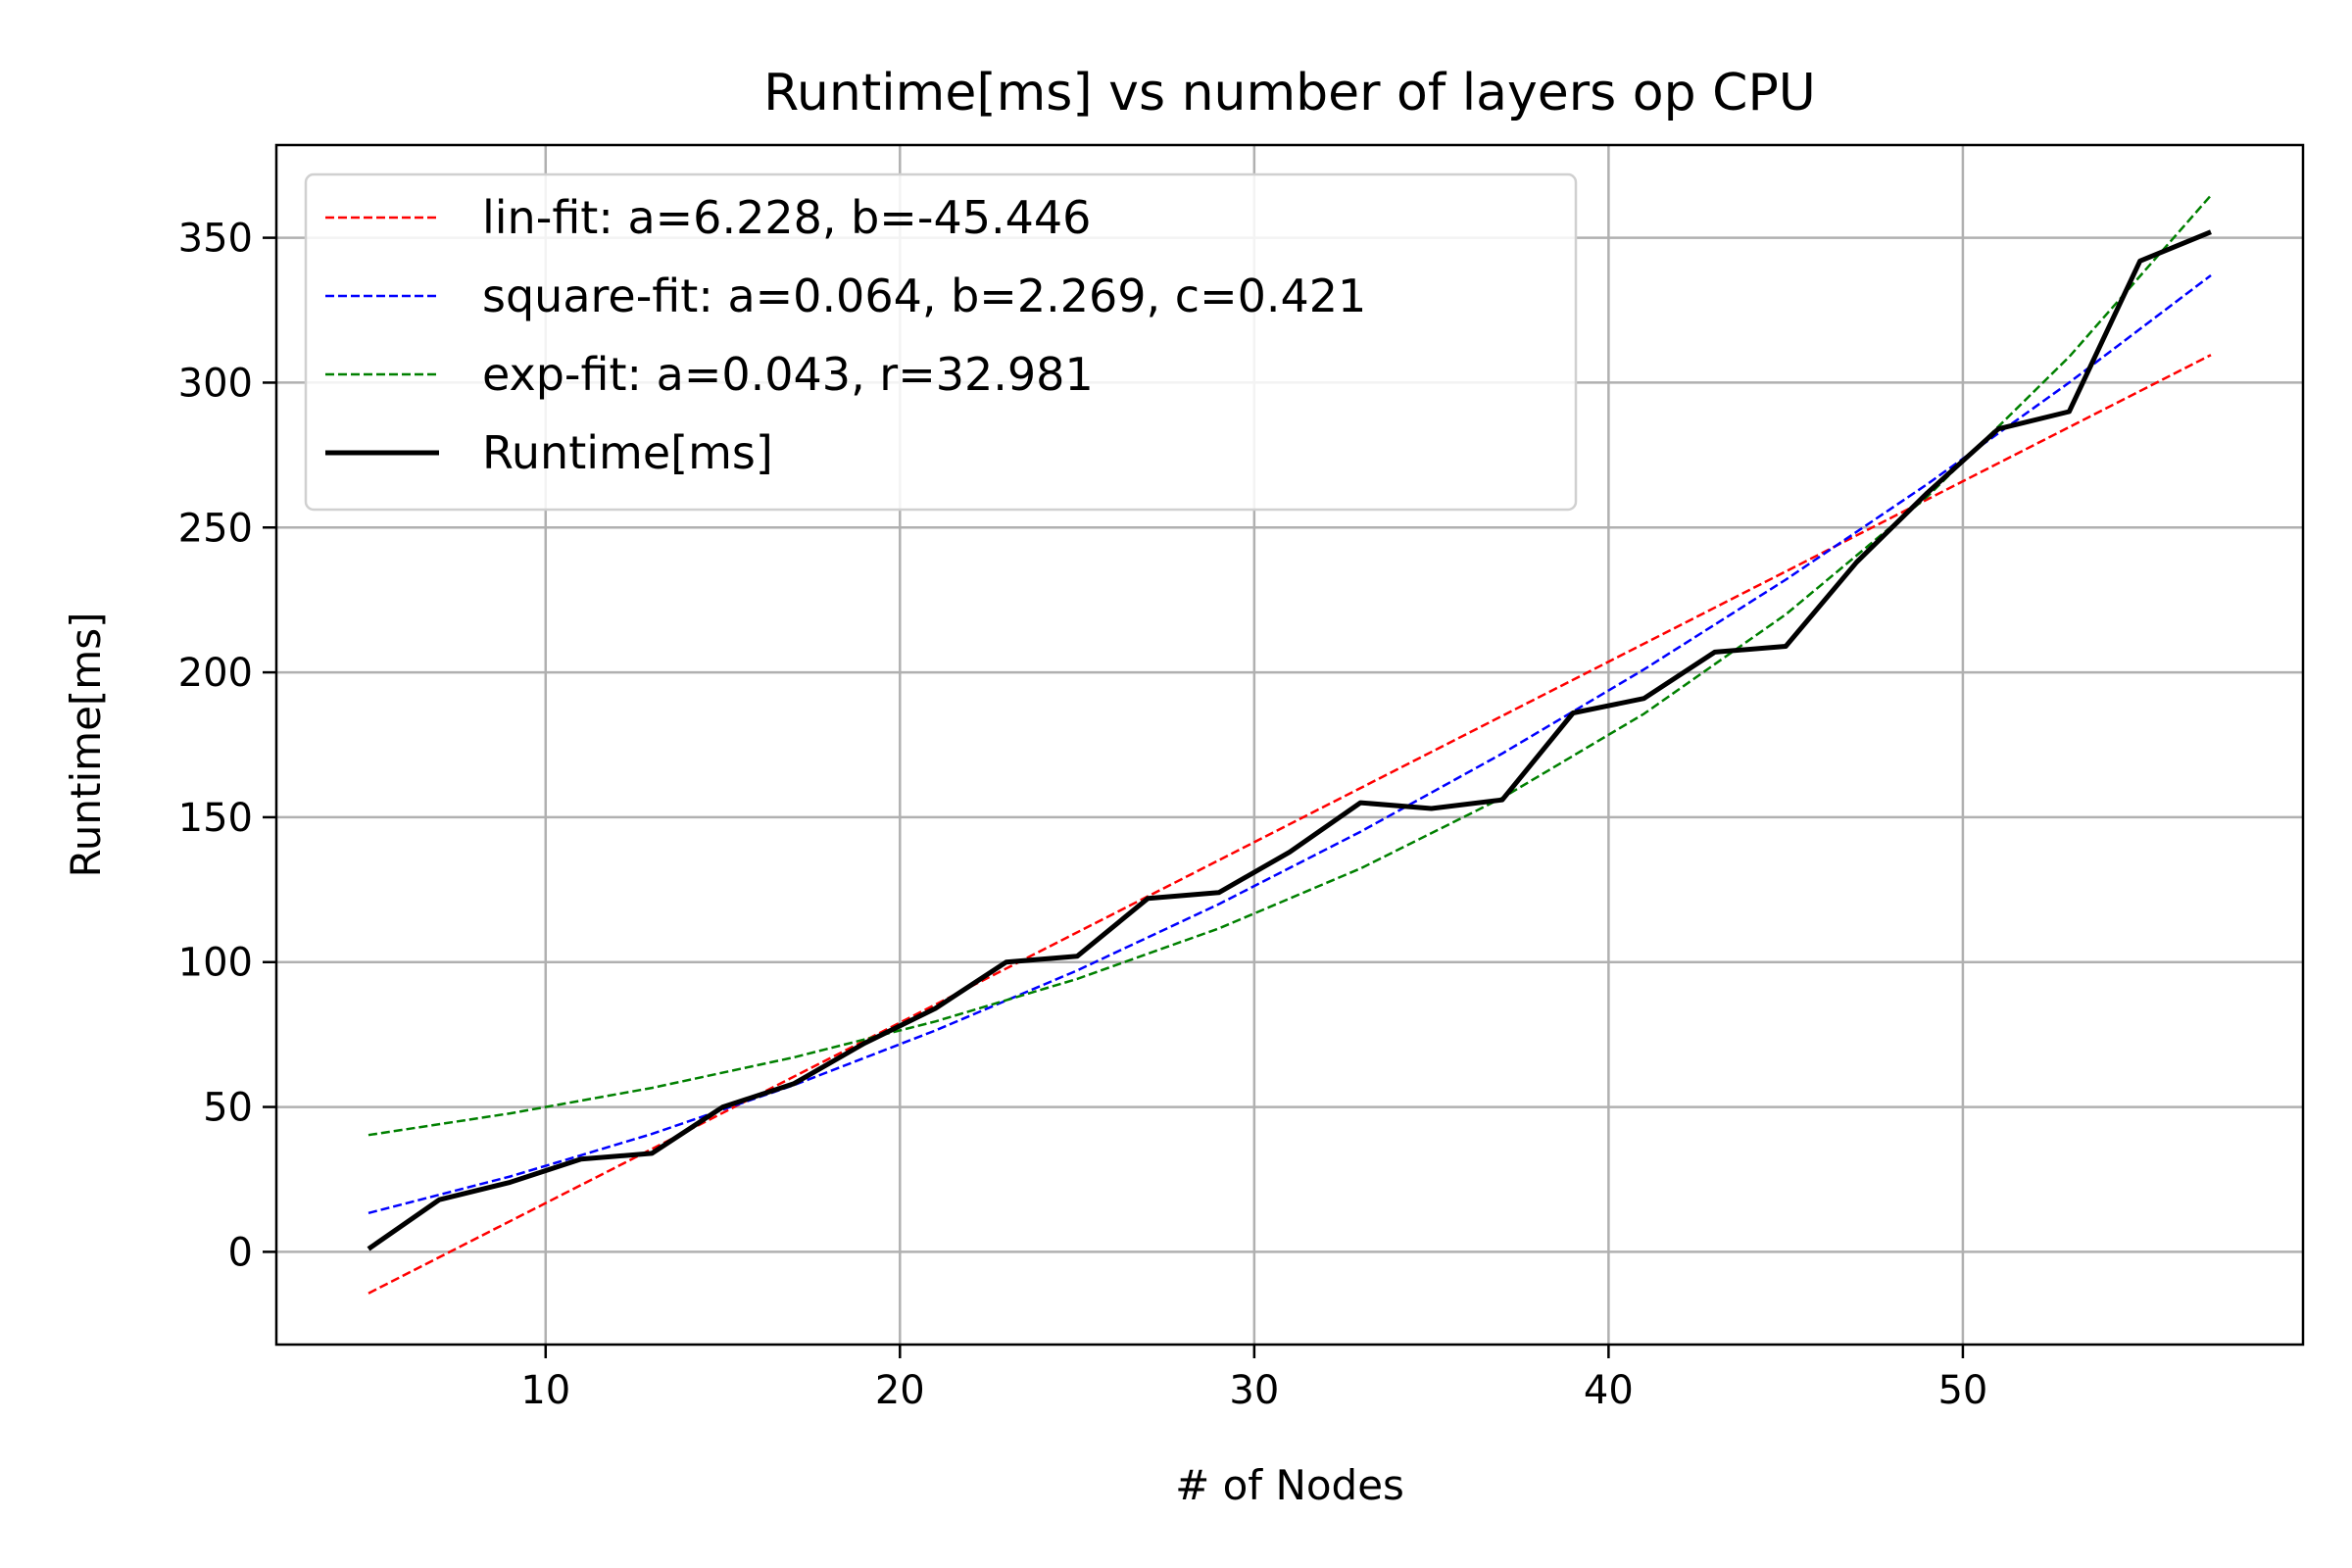 The height and width of the screenshot is (1568, 2352). What do you see at coordinates (86, 745) in the screenshot?
I see `y-axis-label: Runtime[ms]` at bounding box center [86, 745].